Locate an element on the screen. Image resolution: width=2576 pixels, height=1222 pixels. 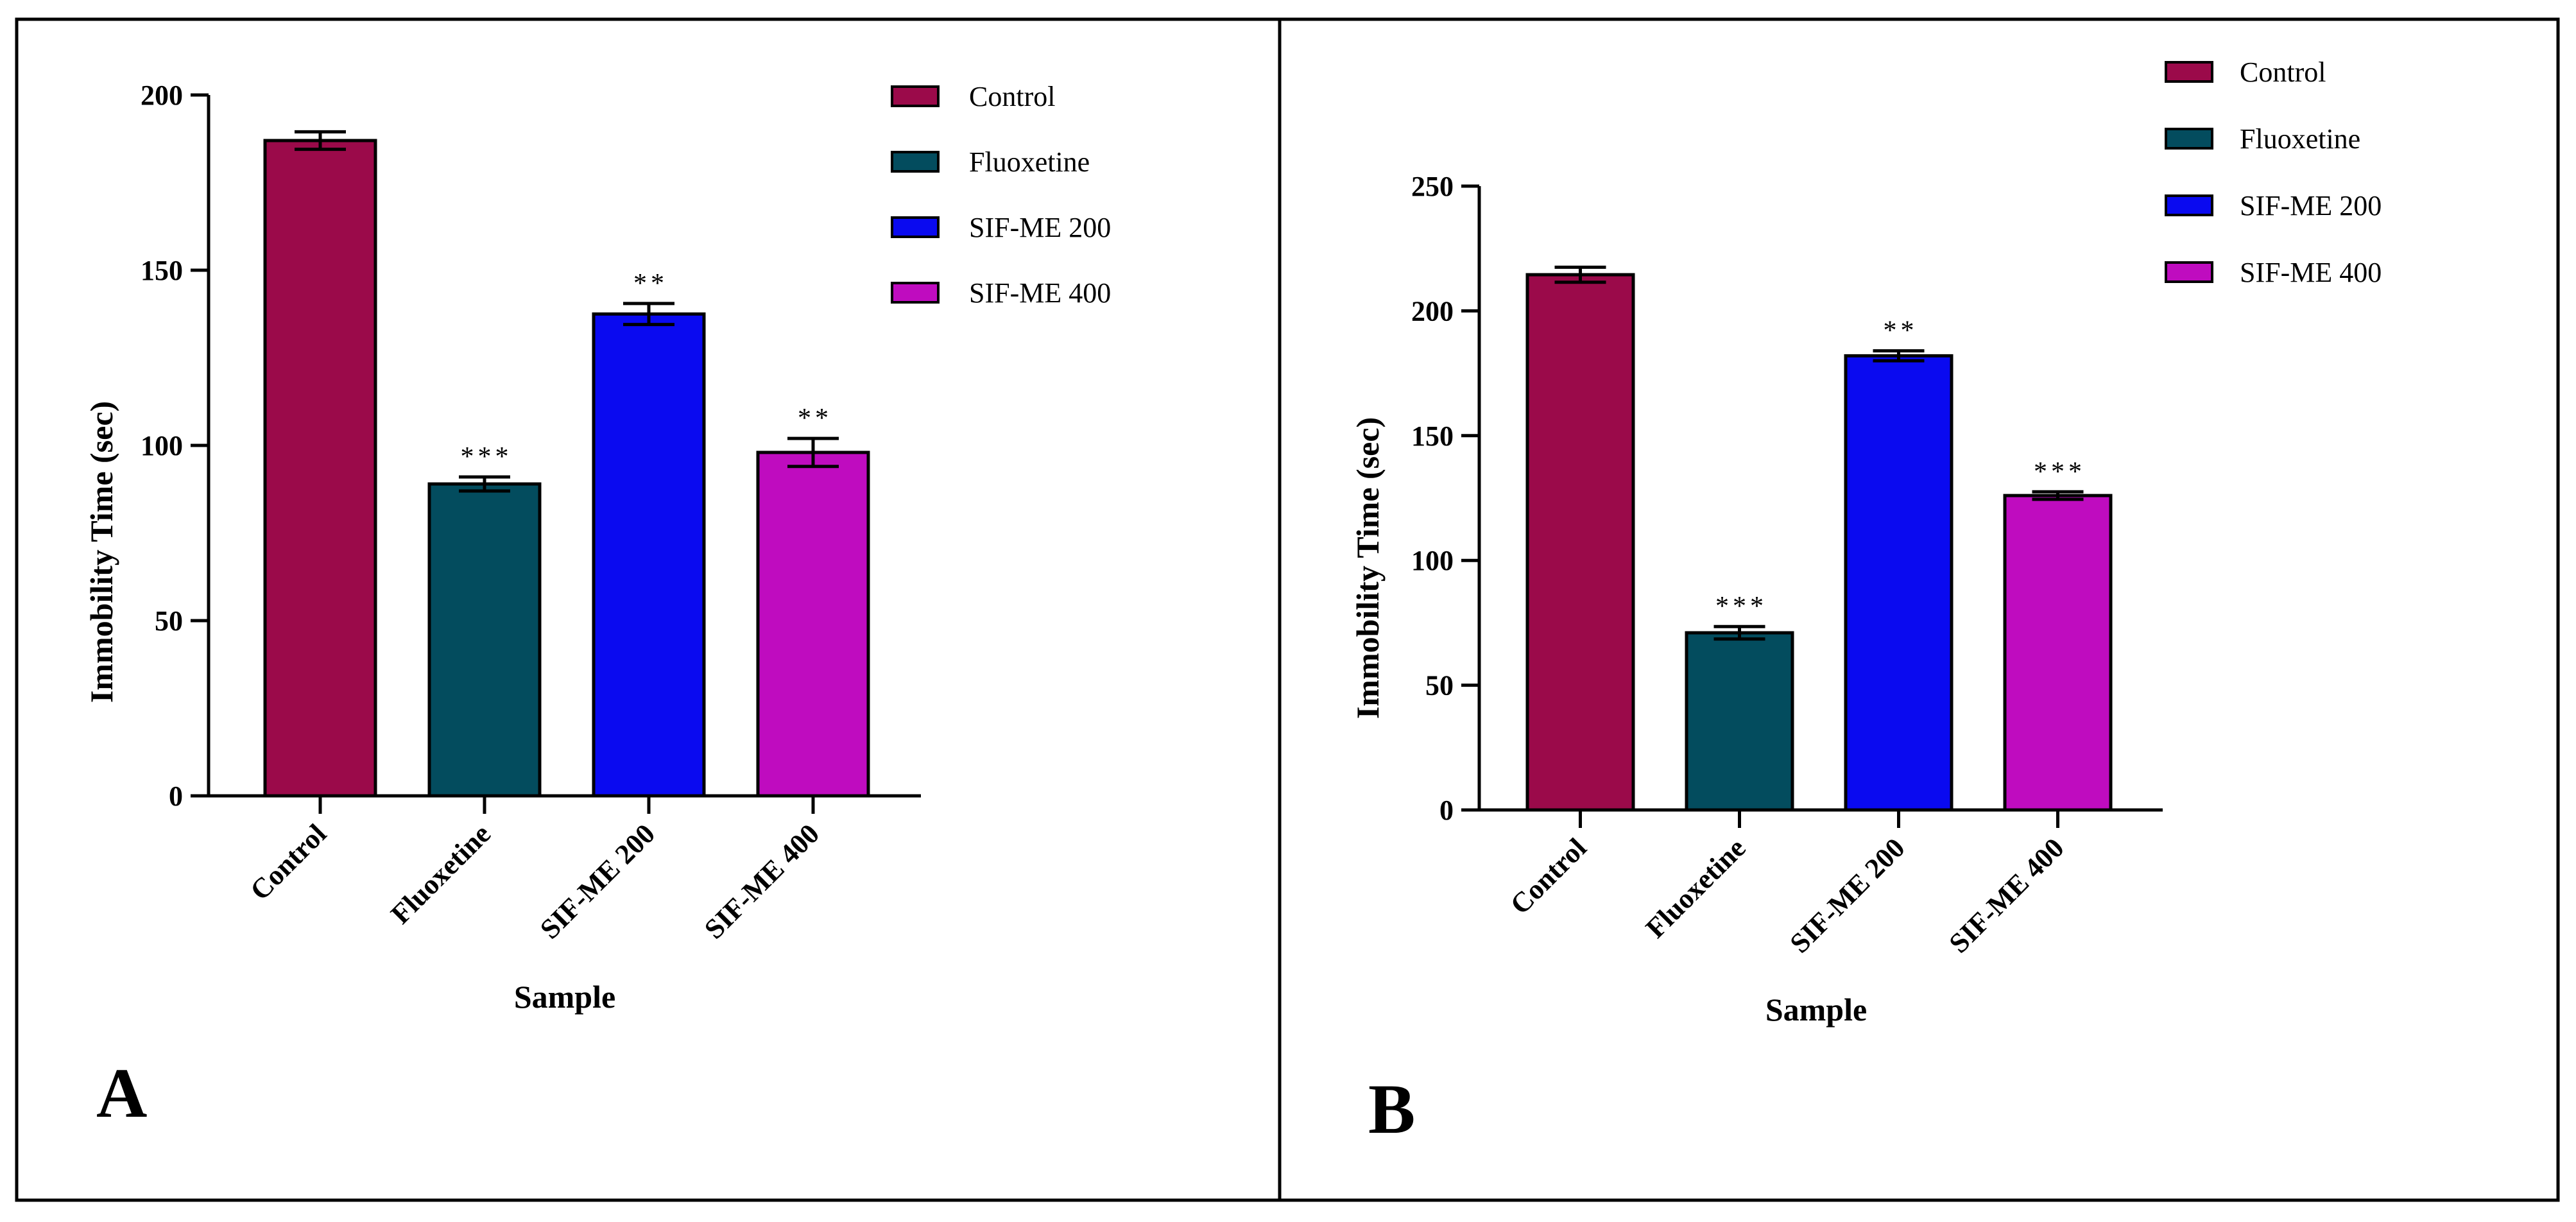
y-tick-label: 250 is located at coordinates (1432, 187).